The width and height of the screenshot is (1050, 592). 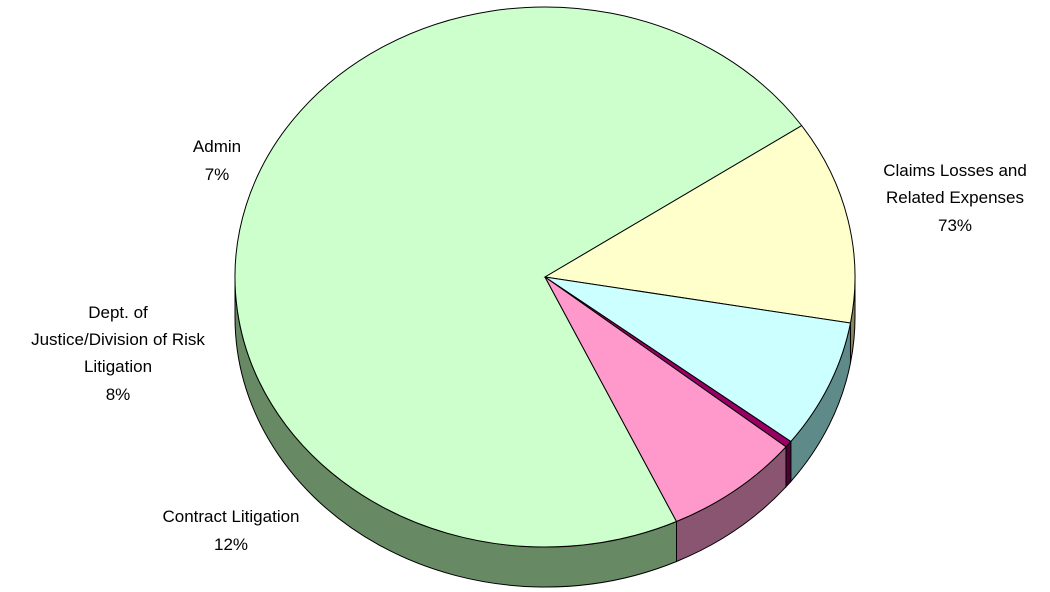 I want to click on label-contract: Contract Litigation 12%, so click(x=230, y=530).